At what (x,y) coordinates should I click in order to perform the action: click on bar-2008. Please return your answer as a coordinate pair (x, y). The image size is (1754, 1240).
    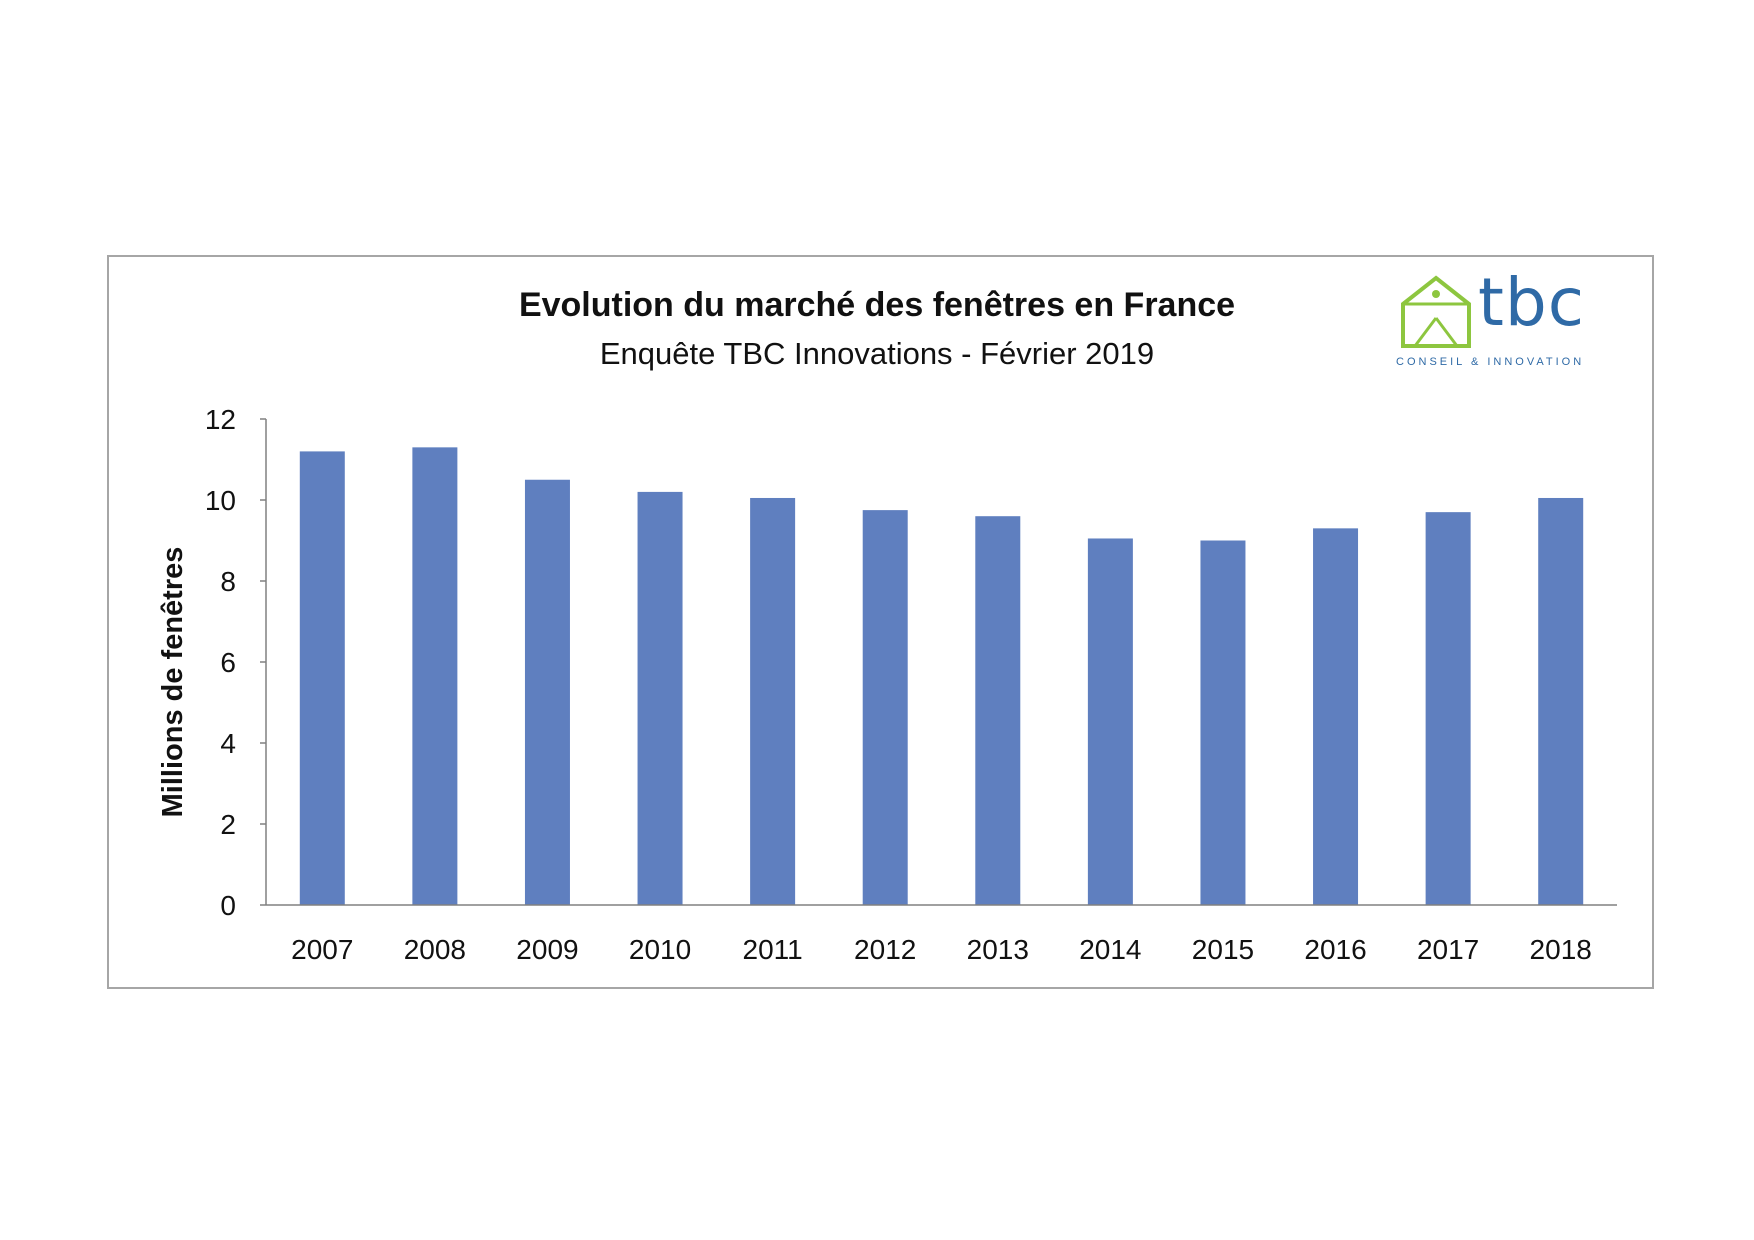
    Looking at the image, I should click on (435, 676).